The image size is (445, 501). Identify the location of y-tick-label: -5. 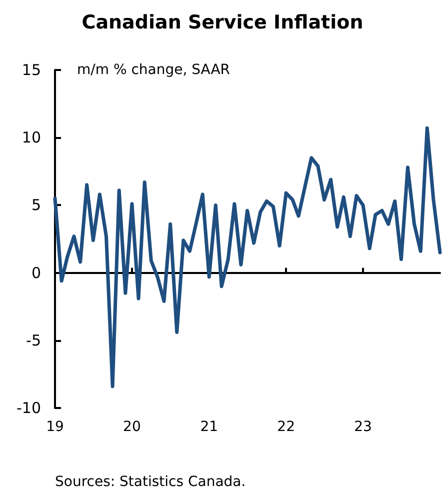
(33, 340).